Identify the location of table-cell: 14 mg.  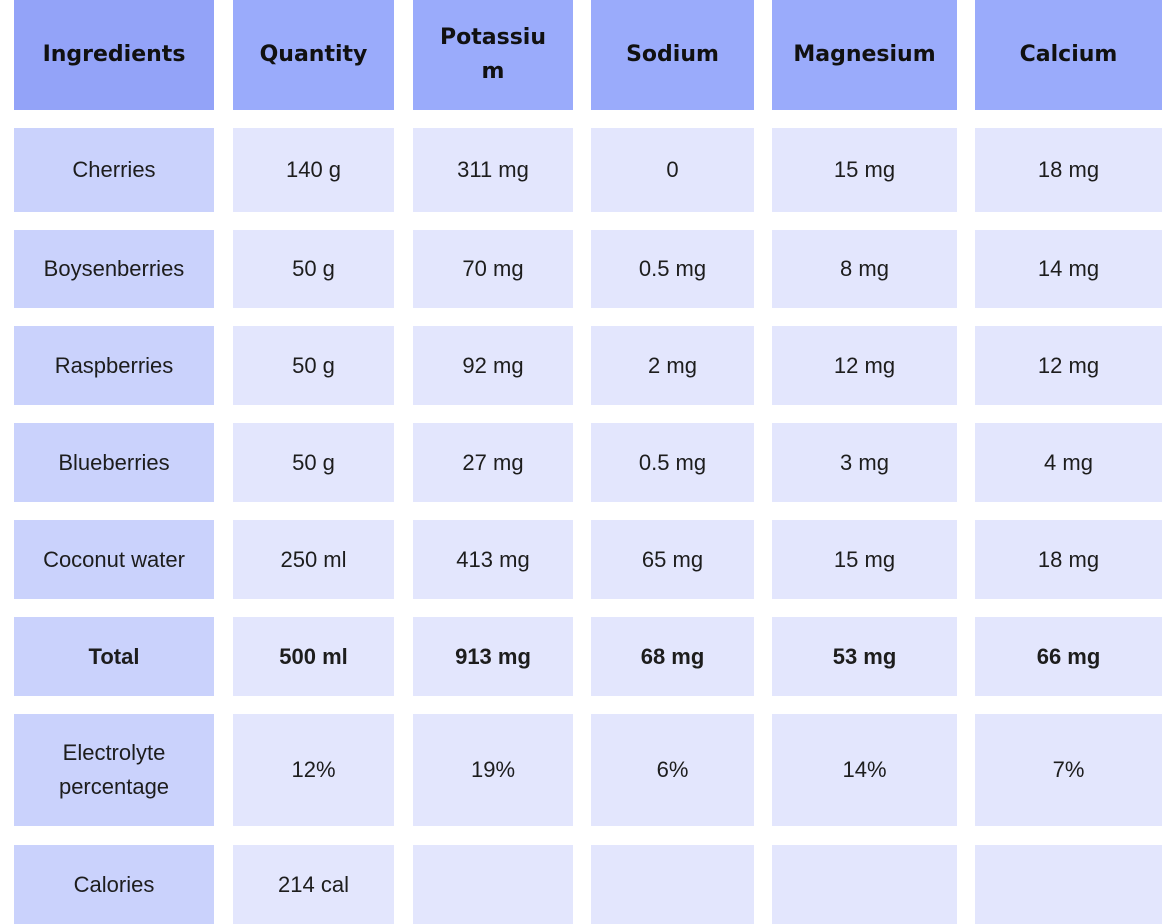
(1068, 269).